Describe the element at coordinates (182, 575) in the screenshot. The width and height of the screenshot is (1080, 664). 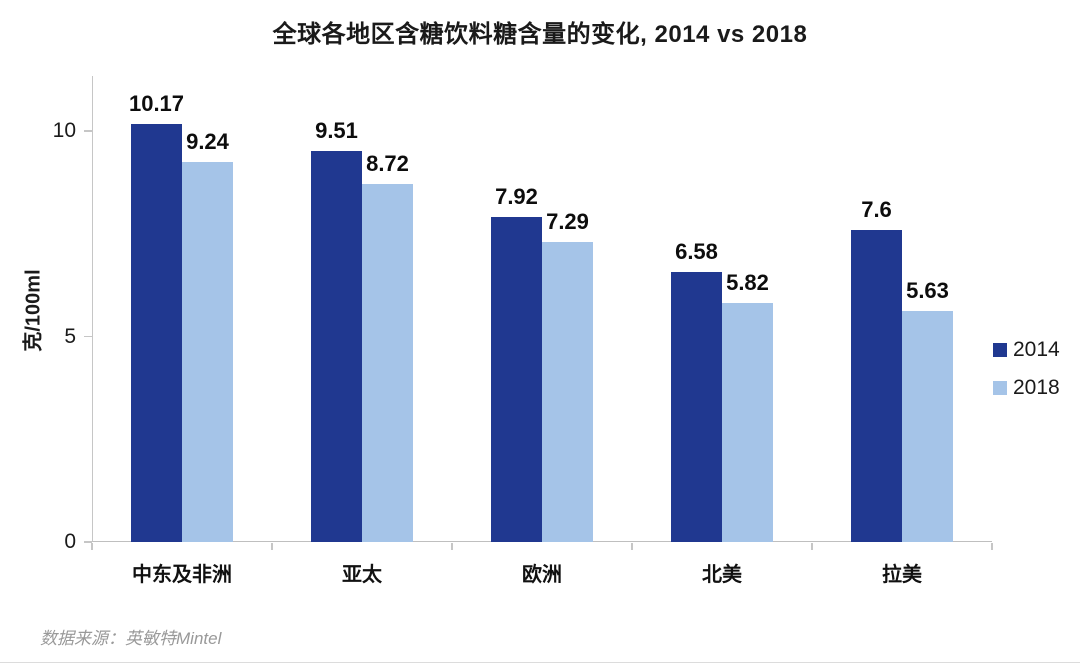
I see `x-tick-label: 中东及非洲` at that location.